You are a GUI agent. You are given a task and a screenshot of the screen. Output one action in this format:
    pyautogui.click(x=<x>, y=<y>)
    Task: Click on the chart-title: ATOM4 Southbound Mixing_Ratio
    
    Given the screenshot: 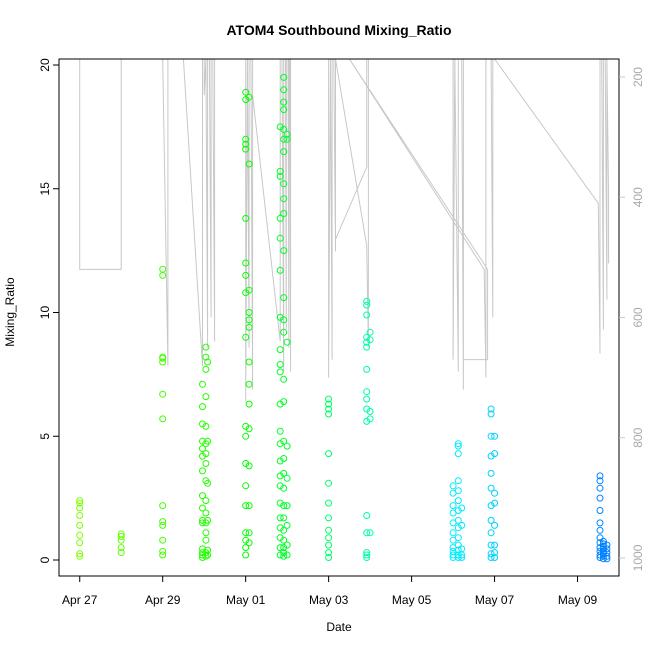 What is the action you would take?
    pyautogui.click(x=338, y=30)
    